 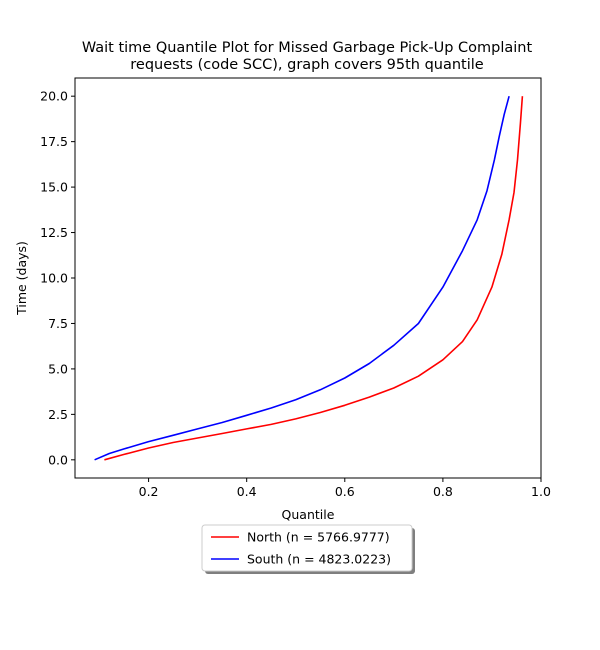 I want to click on x-tick-label: 1.0, so click(x=541, y=491).